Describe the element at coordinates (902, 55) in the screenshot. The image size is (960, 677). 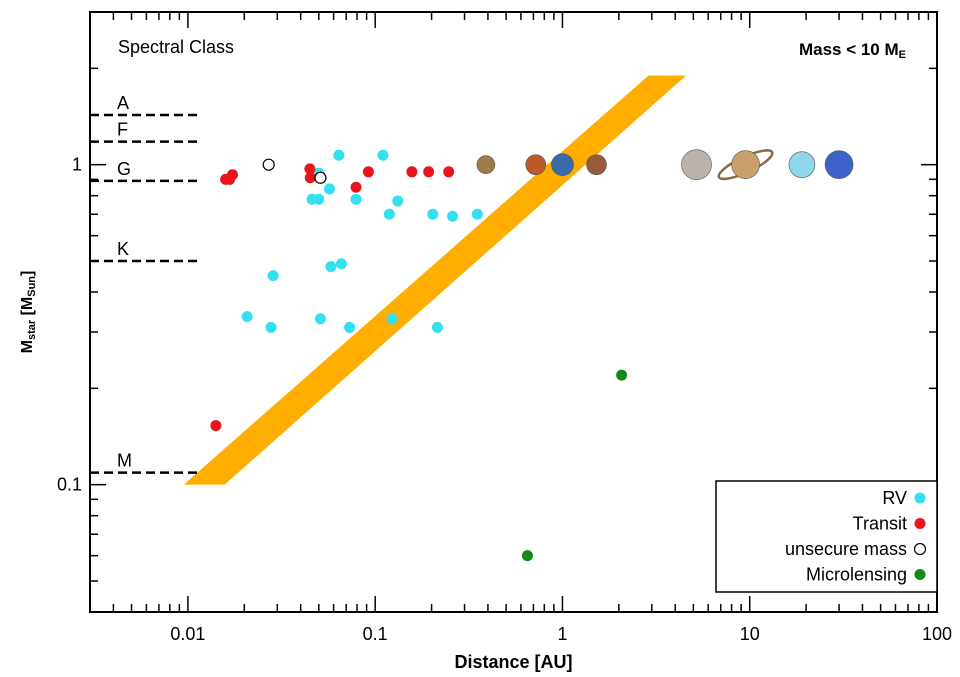
I see `mass-note-part: E` at that location.